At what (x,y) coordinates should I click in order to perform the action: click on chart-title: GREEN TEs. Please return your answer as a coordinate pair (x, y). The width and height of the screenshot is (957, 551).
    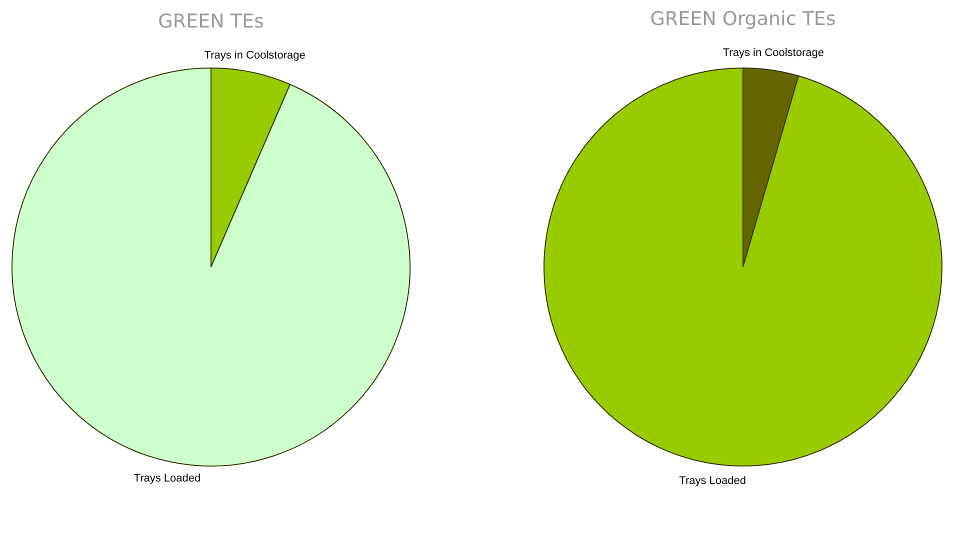
    Looking at the image, I should click on (211, 21).